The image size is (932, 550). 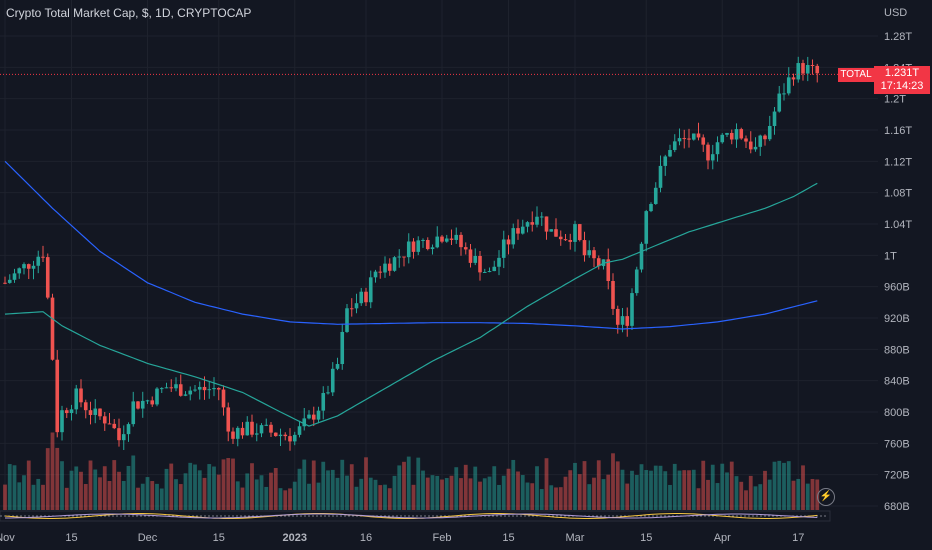 I want to click on price-tick-label: 1.04T, so click(x=898, y=225).